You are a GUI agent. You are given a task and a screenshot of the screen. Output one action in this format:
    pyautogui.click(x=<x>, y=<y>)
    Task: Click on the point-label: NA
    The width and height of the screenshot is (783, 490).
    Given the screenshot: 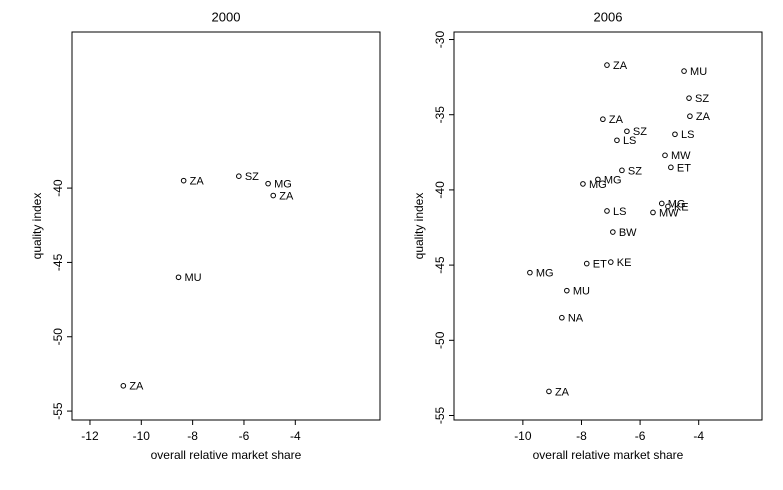 What is the action you would take?
    pyautogui.click(x=576, y=319)
    